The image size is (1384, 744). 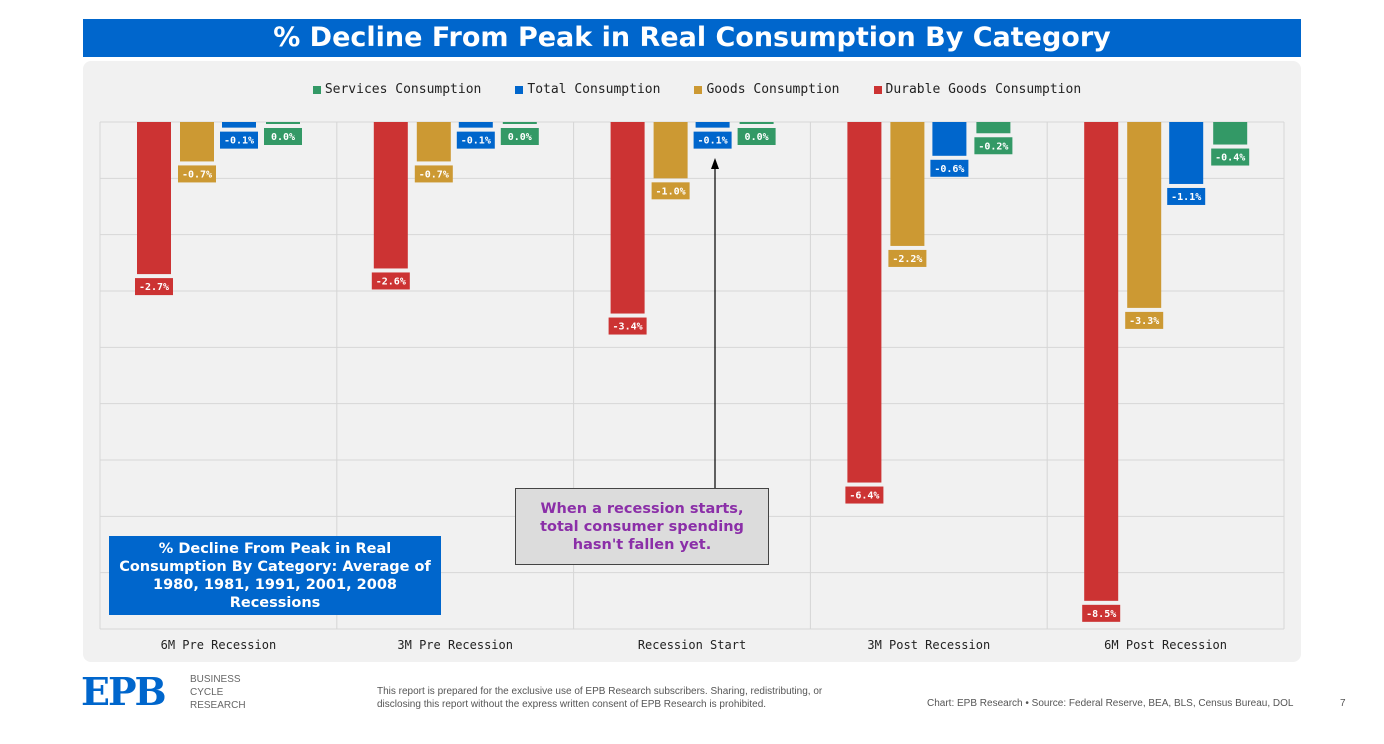 I want to click on logo-text: BUSINESS CYCLE RESEARCH, so click(x=218, y=692).